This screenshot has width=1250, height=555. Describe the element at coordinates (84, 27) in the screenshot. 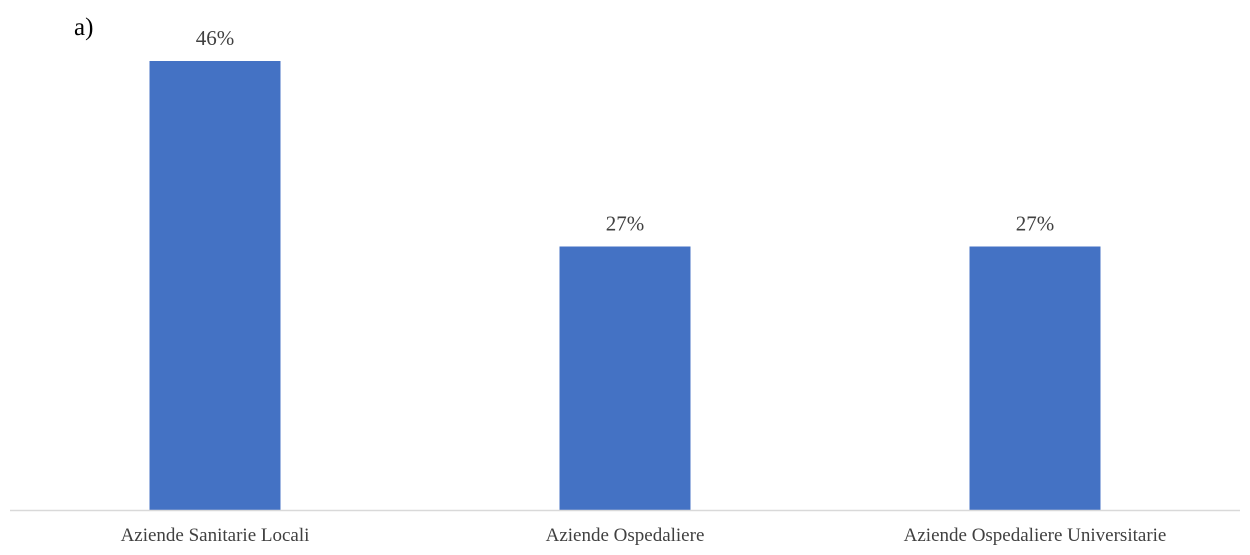

I see `panel-label: a)` at that location.